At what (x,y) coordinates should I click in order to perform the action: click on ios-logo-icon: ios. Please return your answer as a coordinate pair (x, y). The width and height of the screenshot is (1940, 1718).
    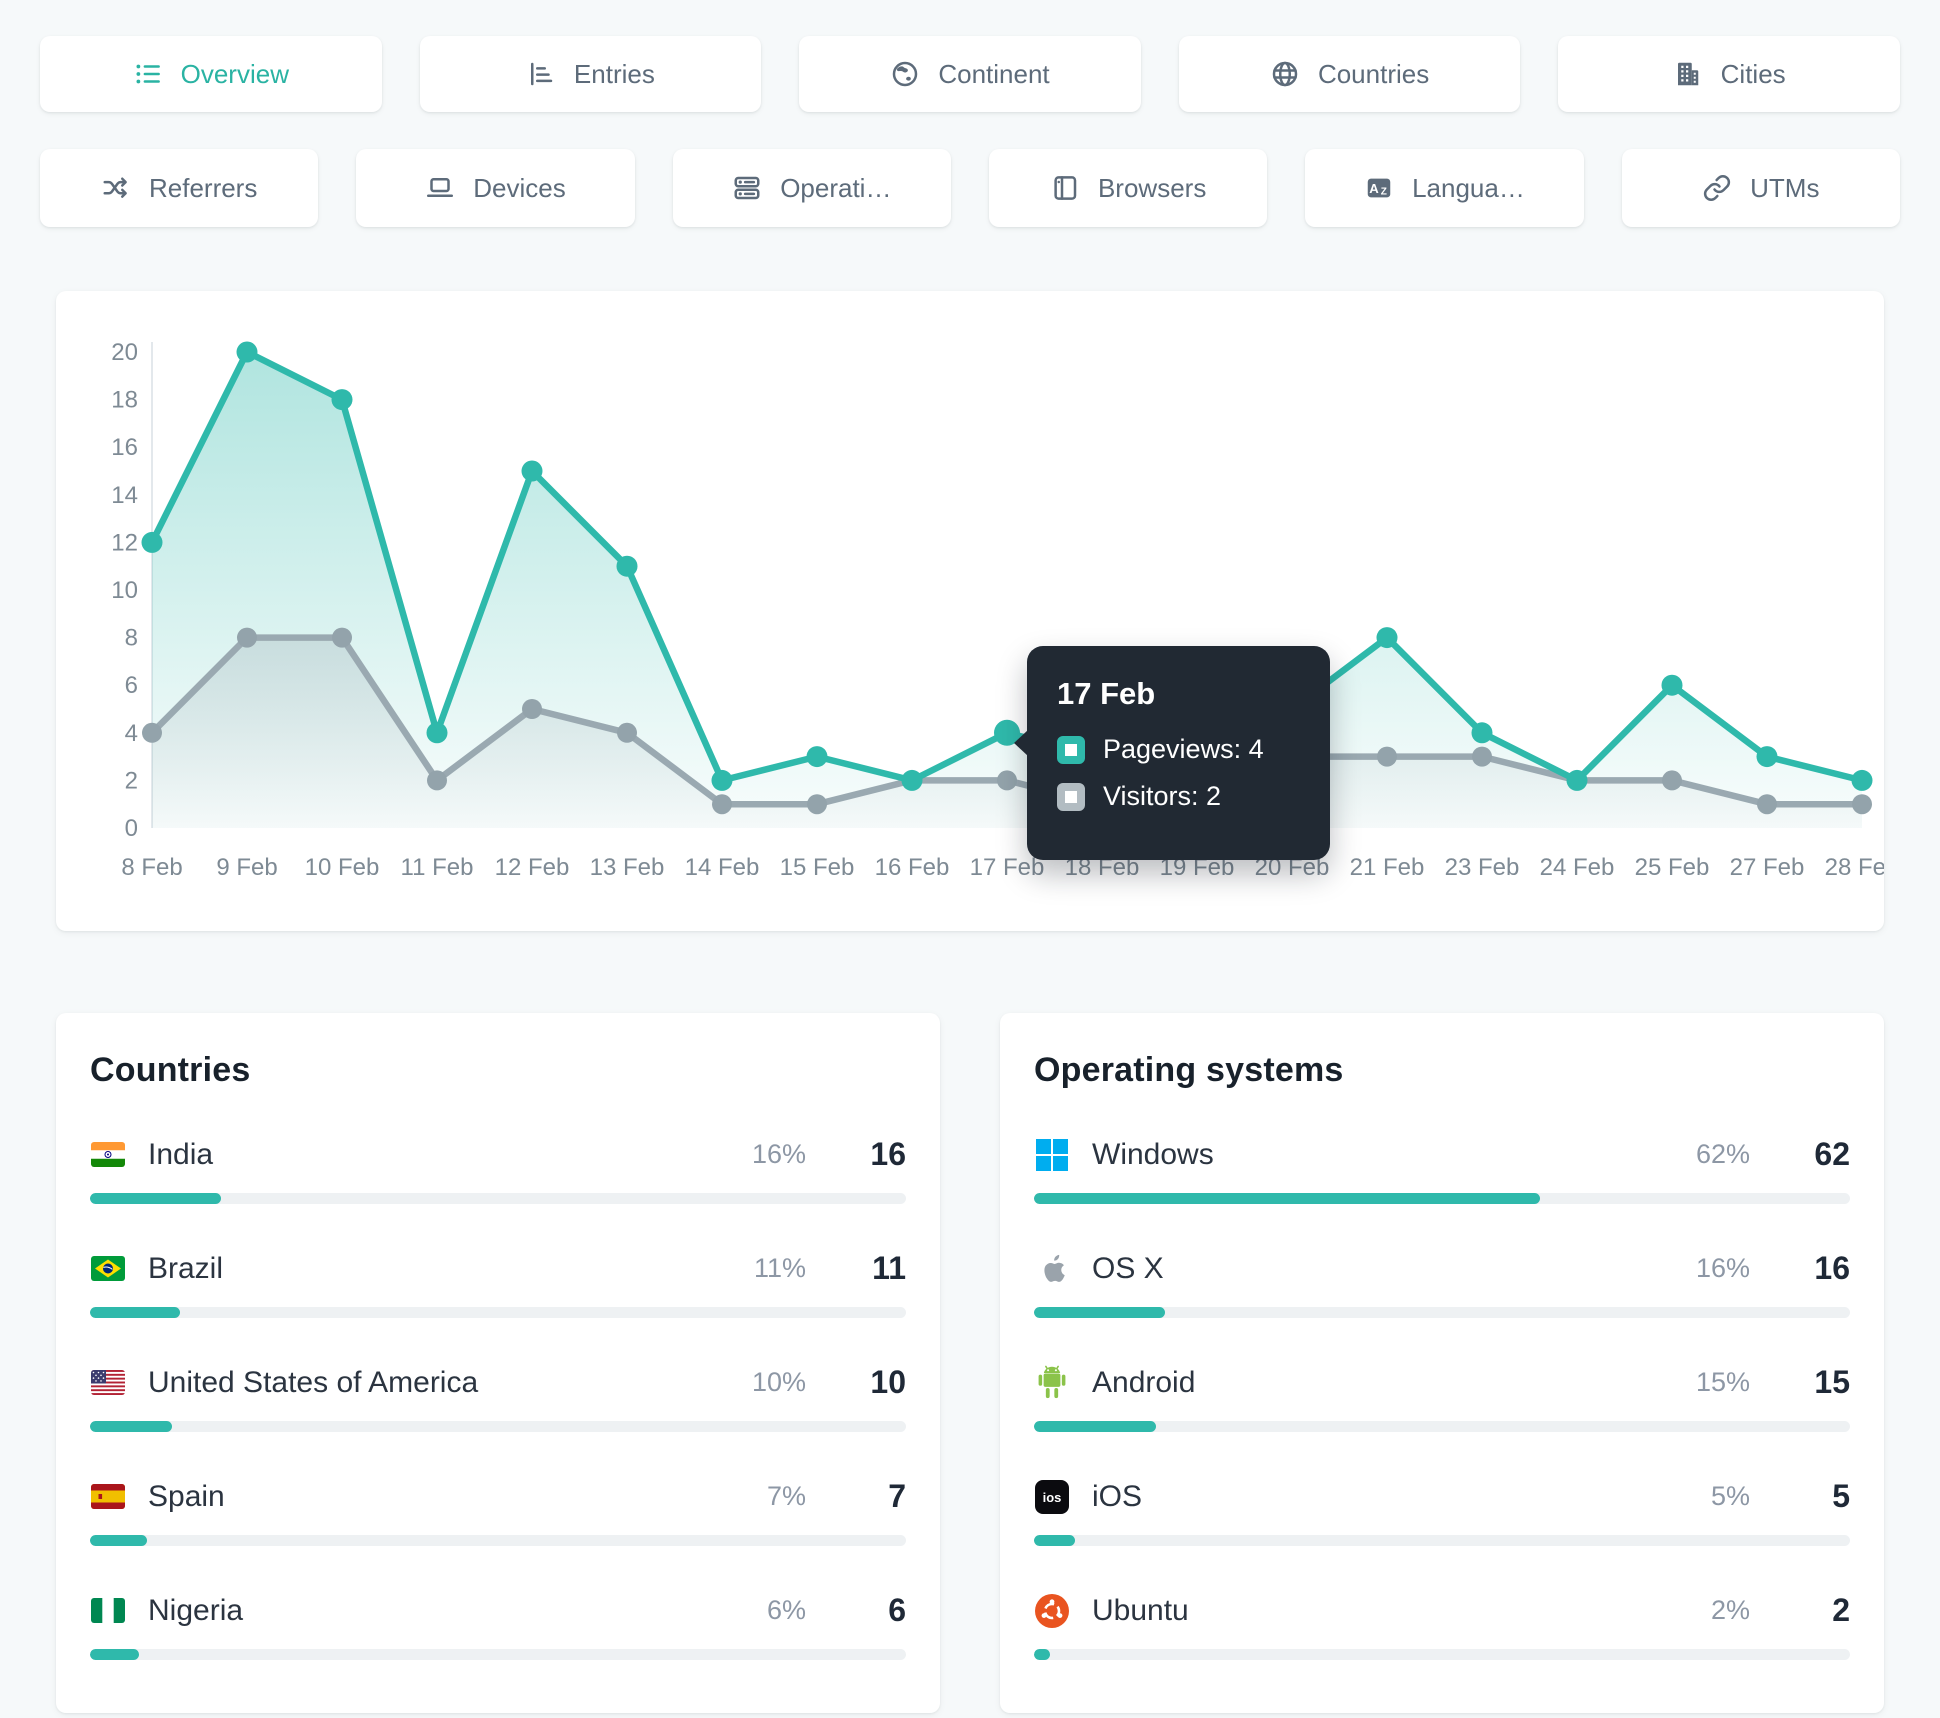
    Looking at the image, I should click on (1052, 1496).